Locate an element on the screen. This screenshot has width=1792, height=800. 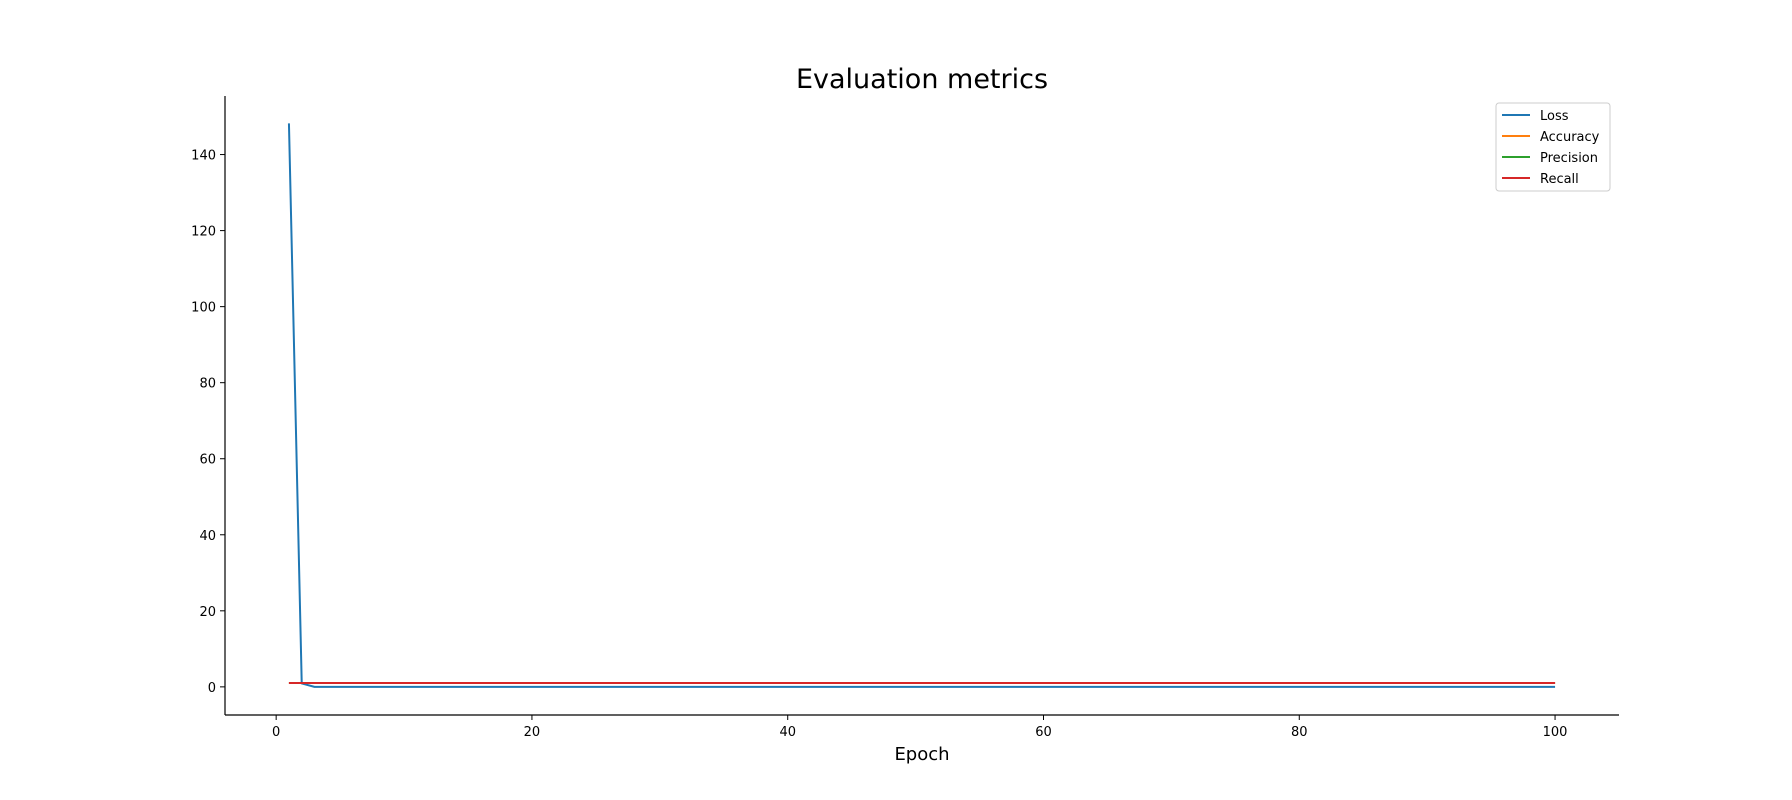
legend-label-accuracy: Accuracy is located at coordinates (1570, 137).